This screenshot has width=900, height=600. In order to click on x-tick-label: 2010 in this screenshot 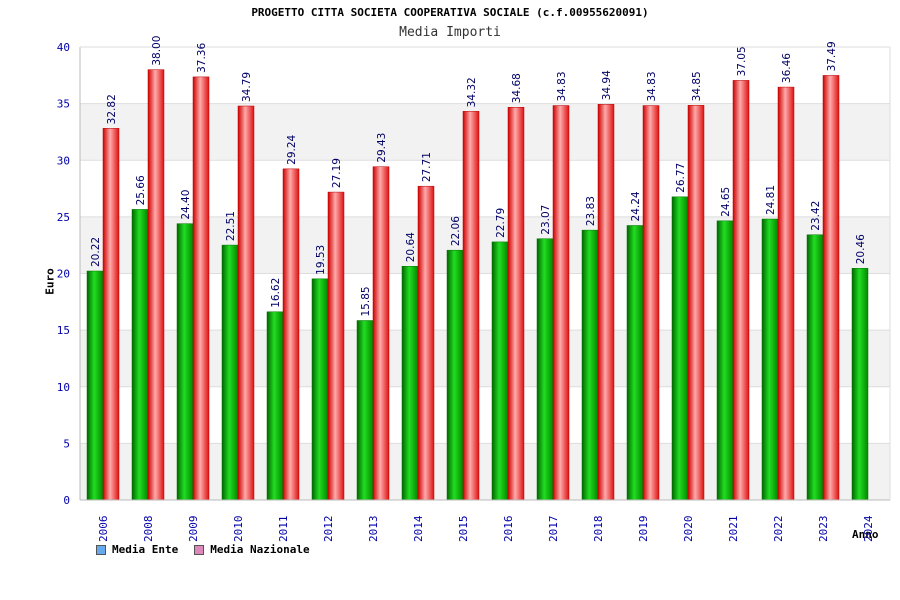, I will do `click(238, 529)`.